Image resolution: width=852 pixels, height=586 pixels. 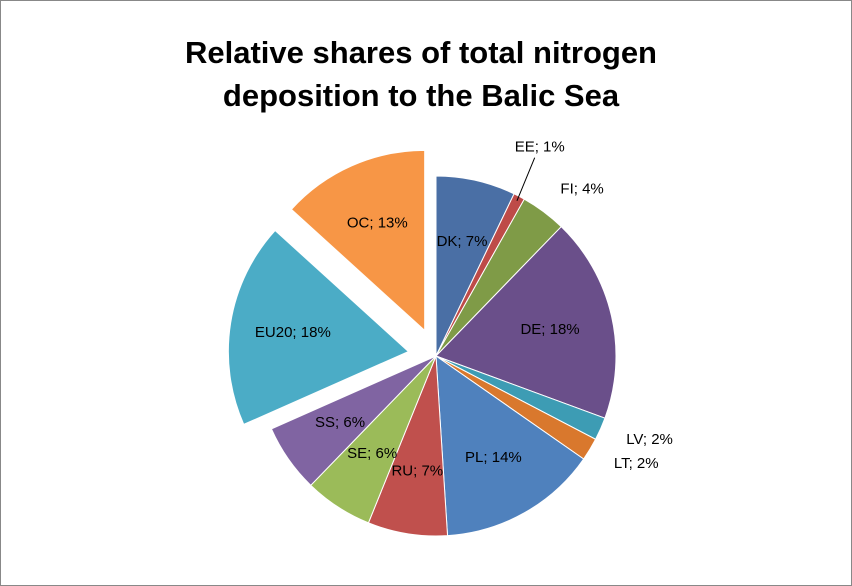 What do you see at coordinates (462, 241) in the screenshot?
I see `data-label: DK; 7%` at bounding box center [462, 241].